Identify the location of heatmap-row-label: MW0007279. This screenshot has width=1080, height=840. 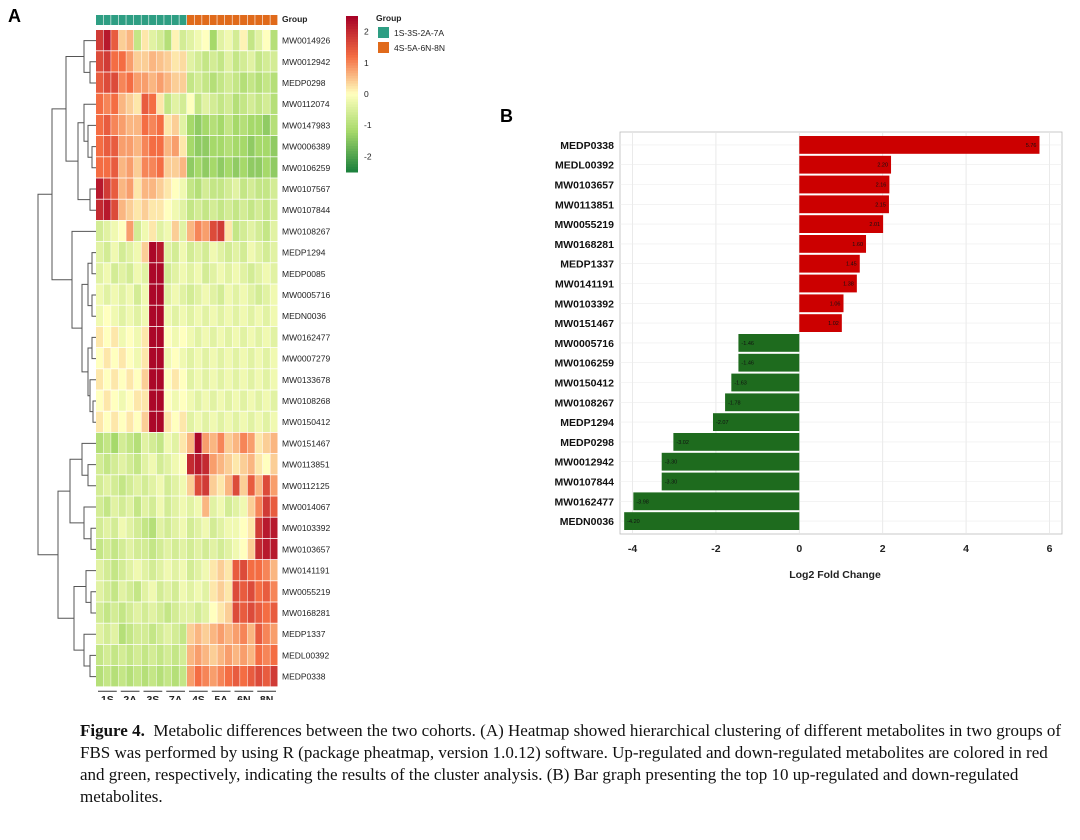
(306, 359).